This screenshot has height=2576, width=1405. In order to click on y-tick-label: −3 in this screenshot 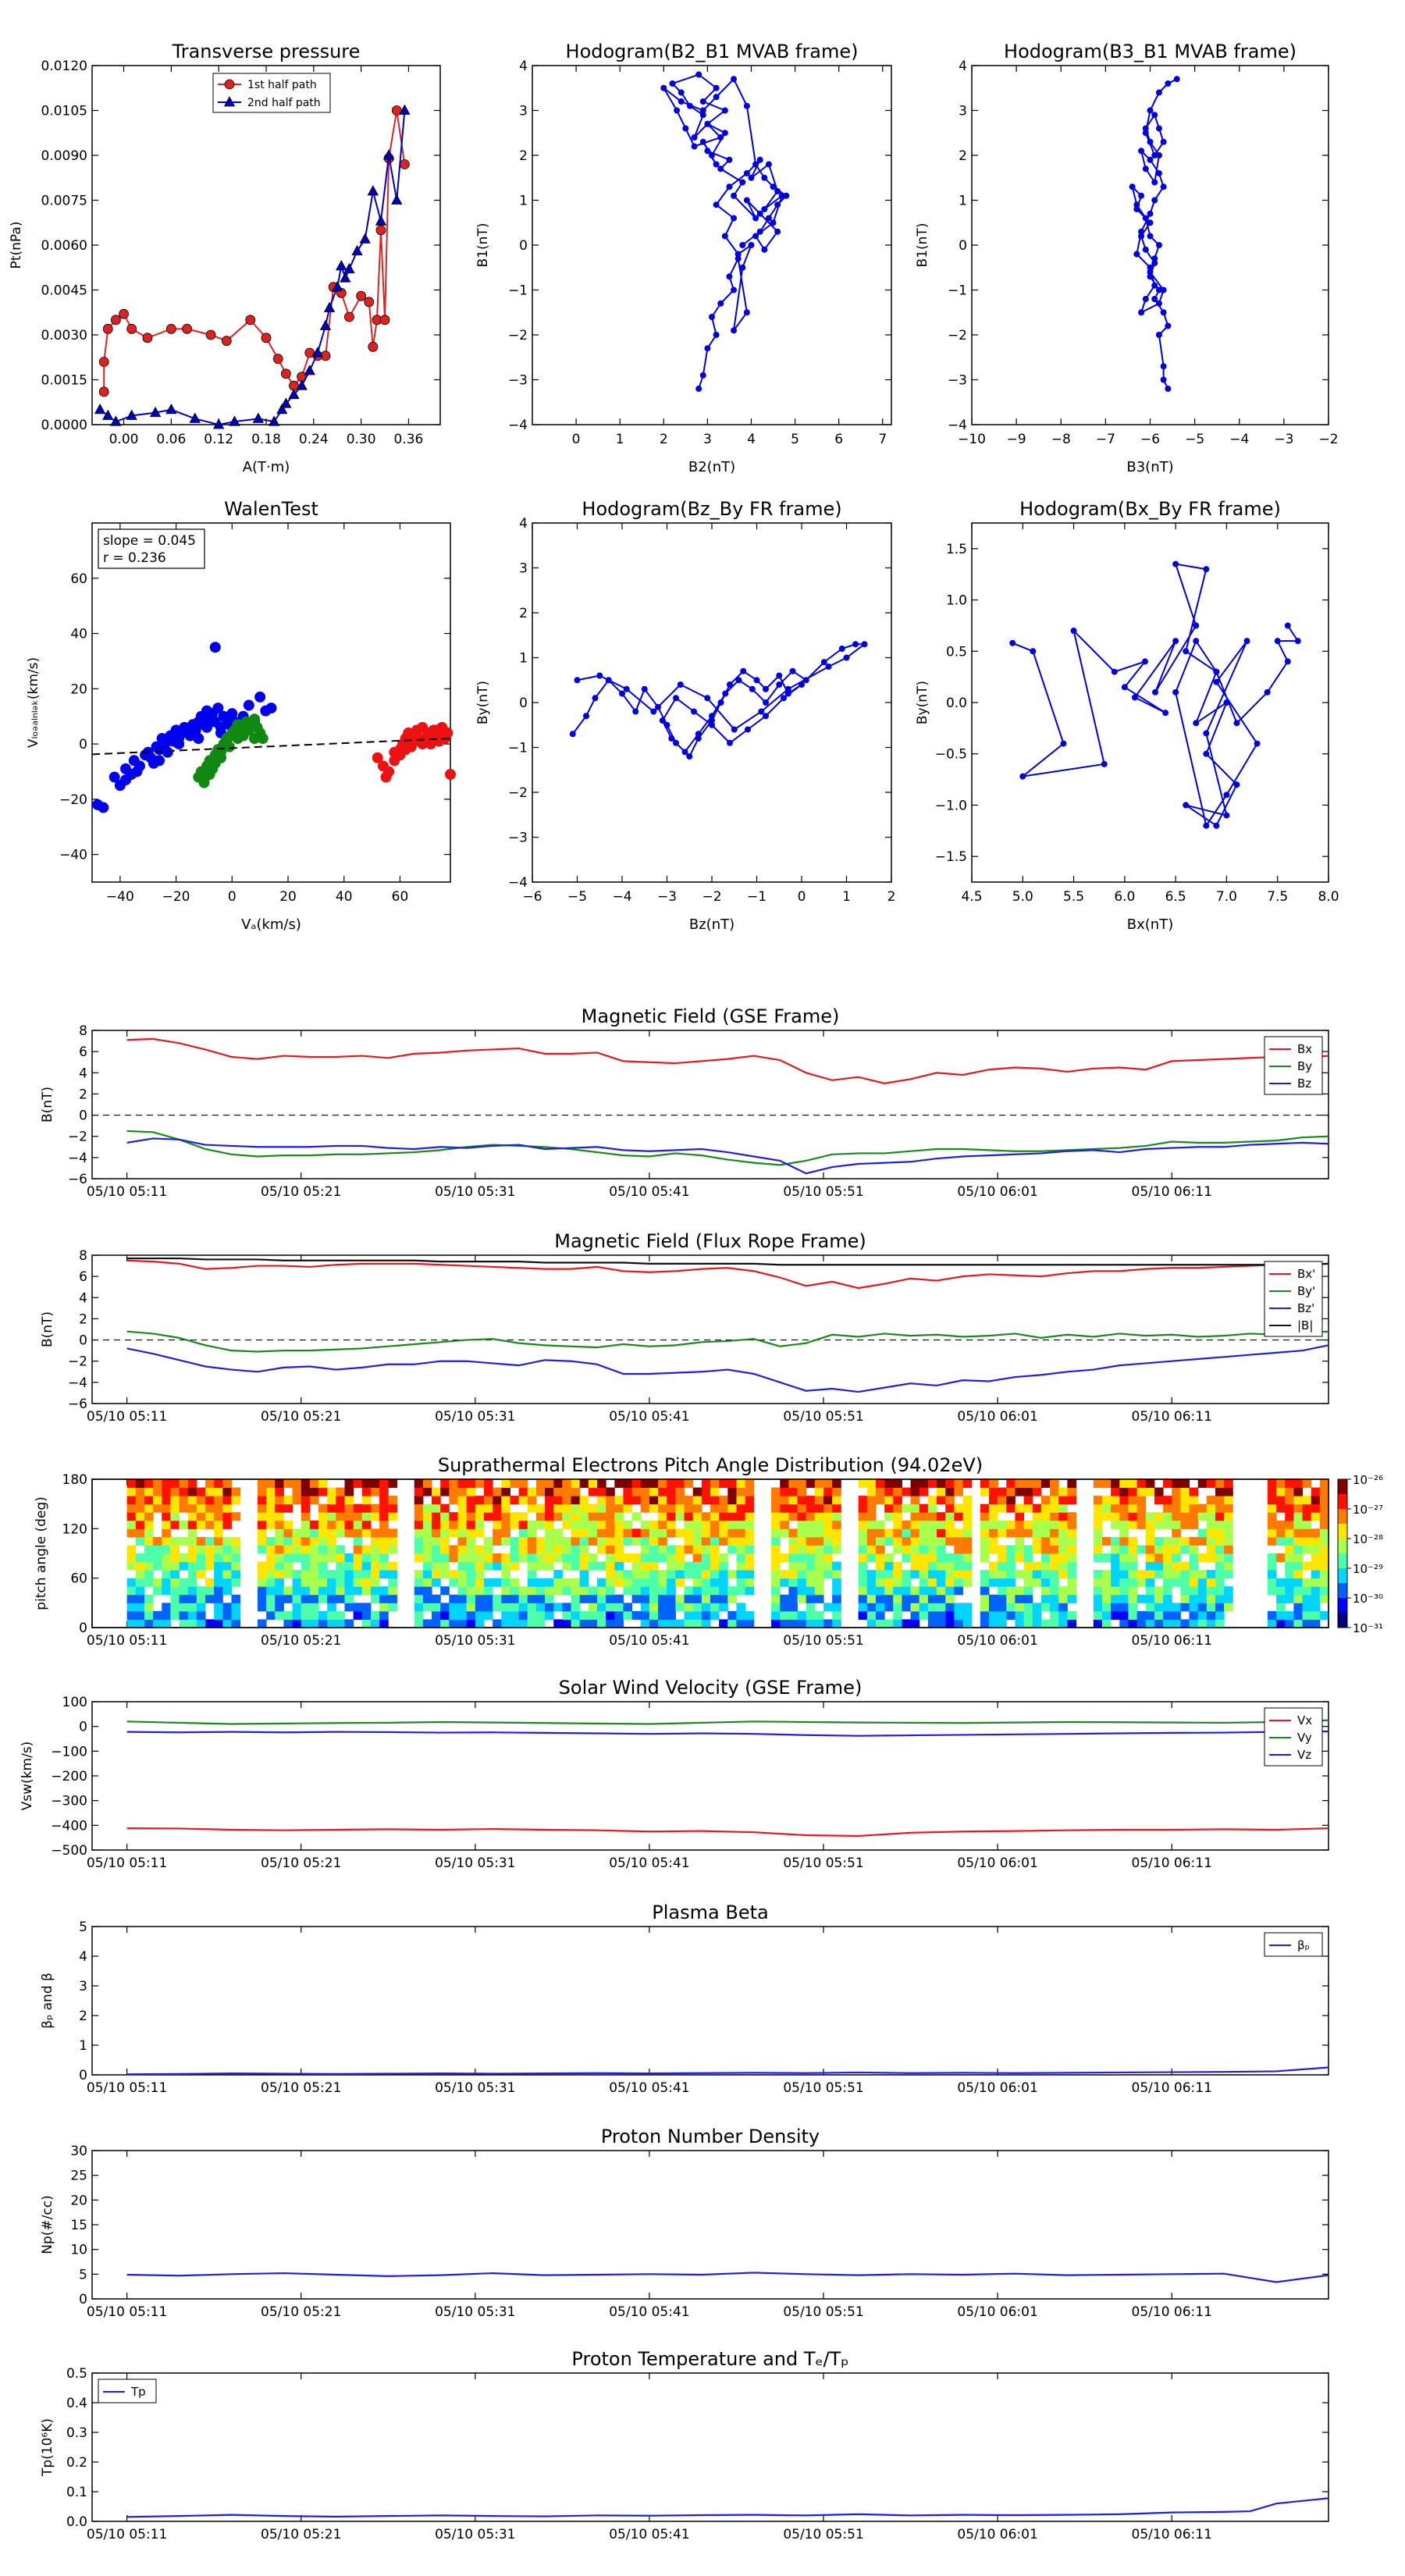, I will do `click(958, 381)`.